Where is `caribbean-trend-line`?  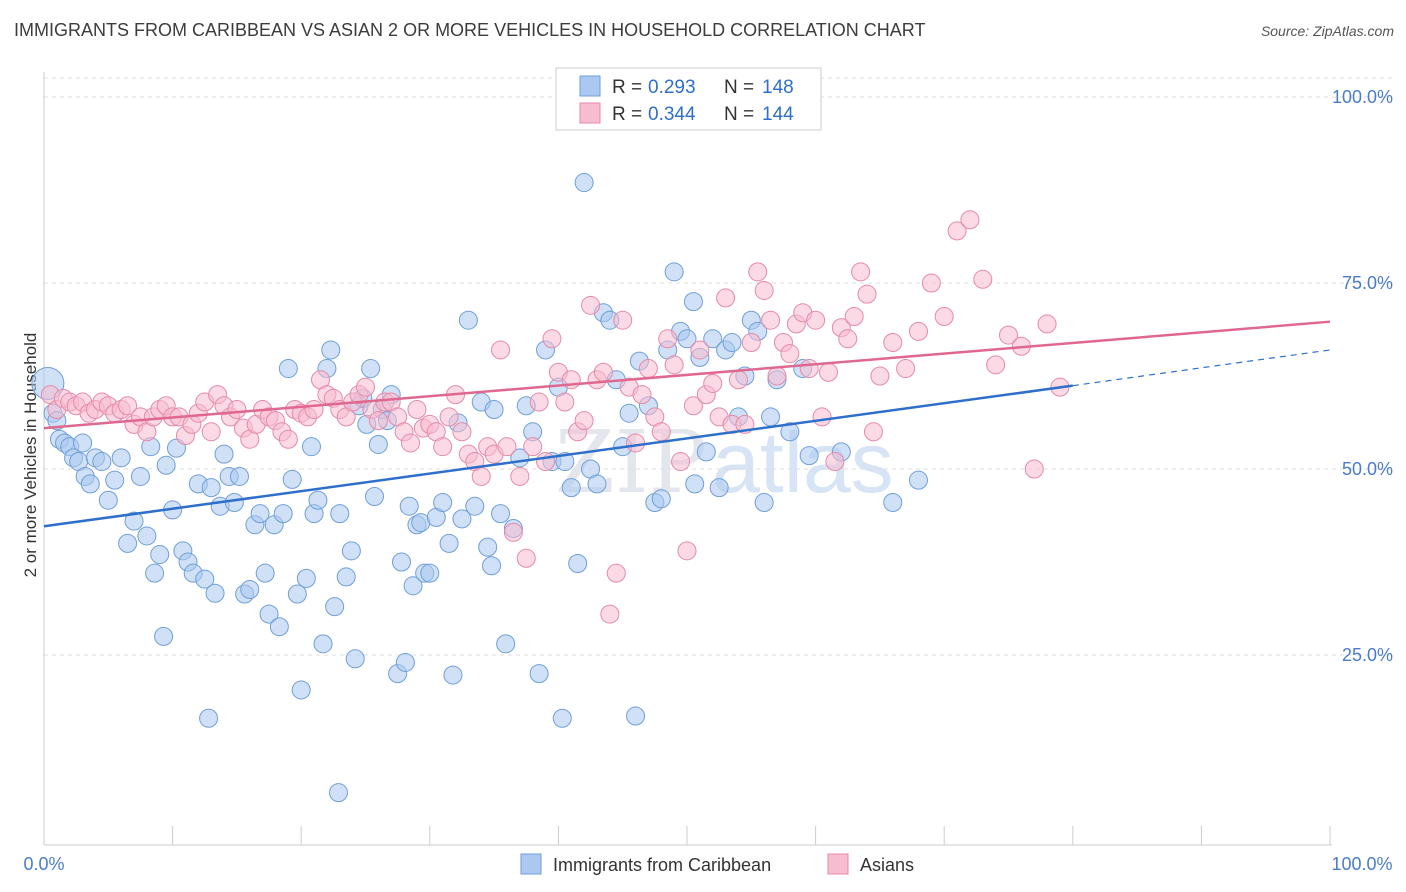
caribbean-trend-line is located at coordinates (558, 456).